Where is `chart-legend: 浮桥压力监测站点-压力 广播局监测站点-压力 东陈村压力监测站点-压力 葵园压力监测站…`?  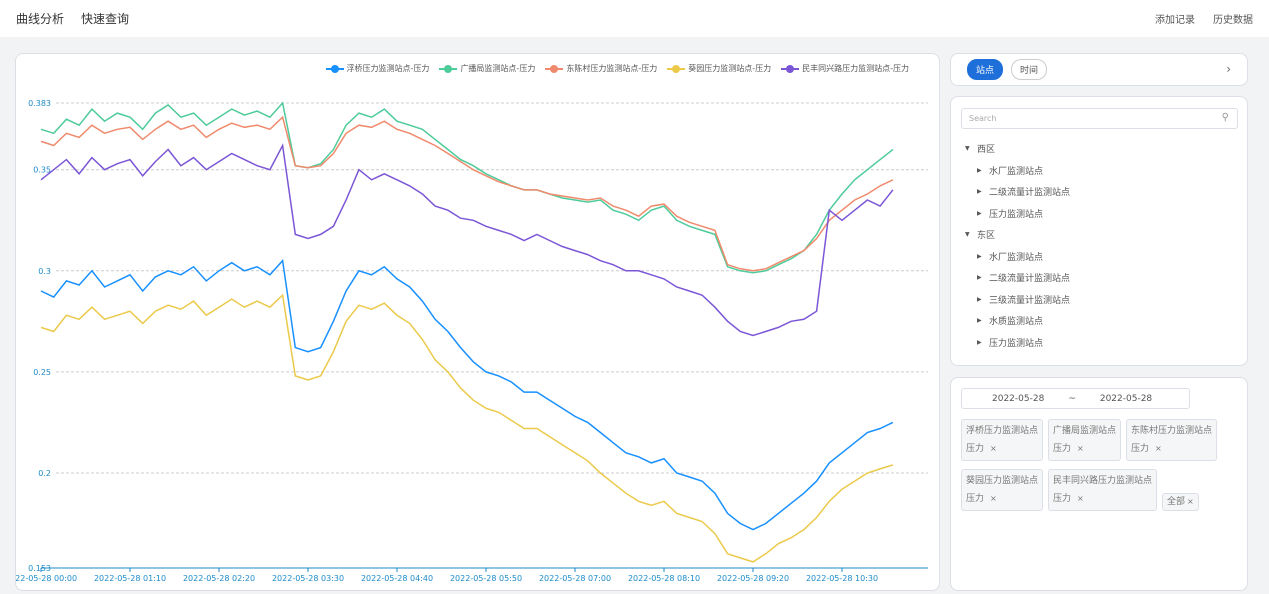 chart-legend: 浮桥压力监测站点-压力 广播局监测站点-压力 东陈村压力监测站点-压力 葵园压力监测站… is located at coordinates (617, 68).